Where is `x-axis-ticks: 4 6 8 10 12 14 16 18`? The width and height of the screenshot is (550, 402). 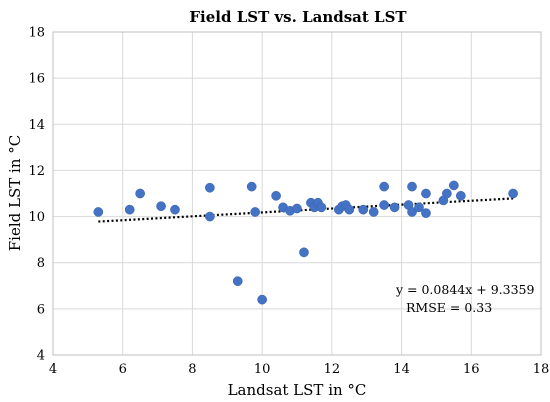 x-axis-ticks: 4 6 8 10 12 14 16 18 is located at coordinates (299, 369).